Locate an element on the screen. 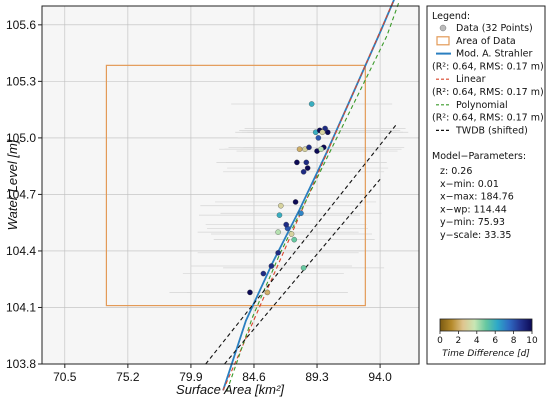 Image resolution: width=550 pixels, height=404 pixels. legend-title: Legend: is located at coordinates (451, 16).